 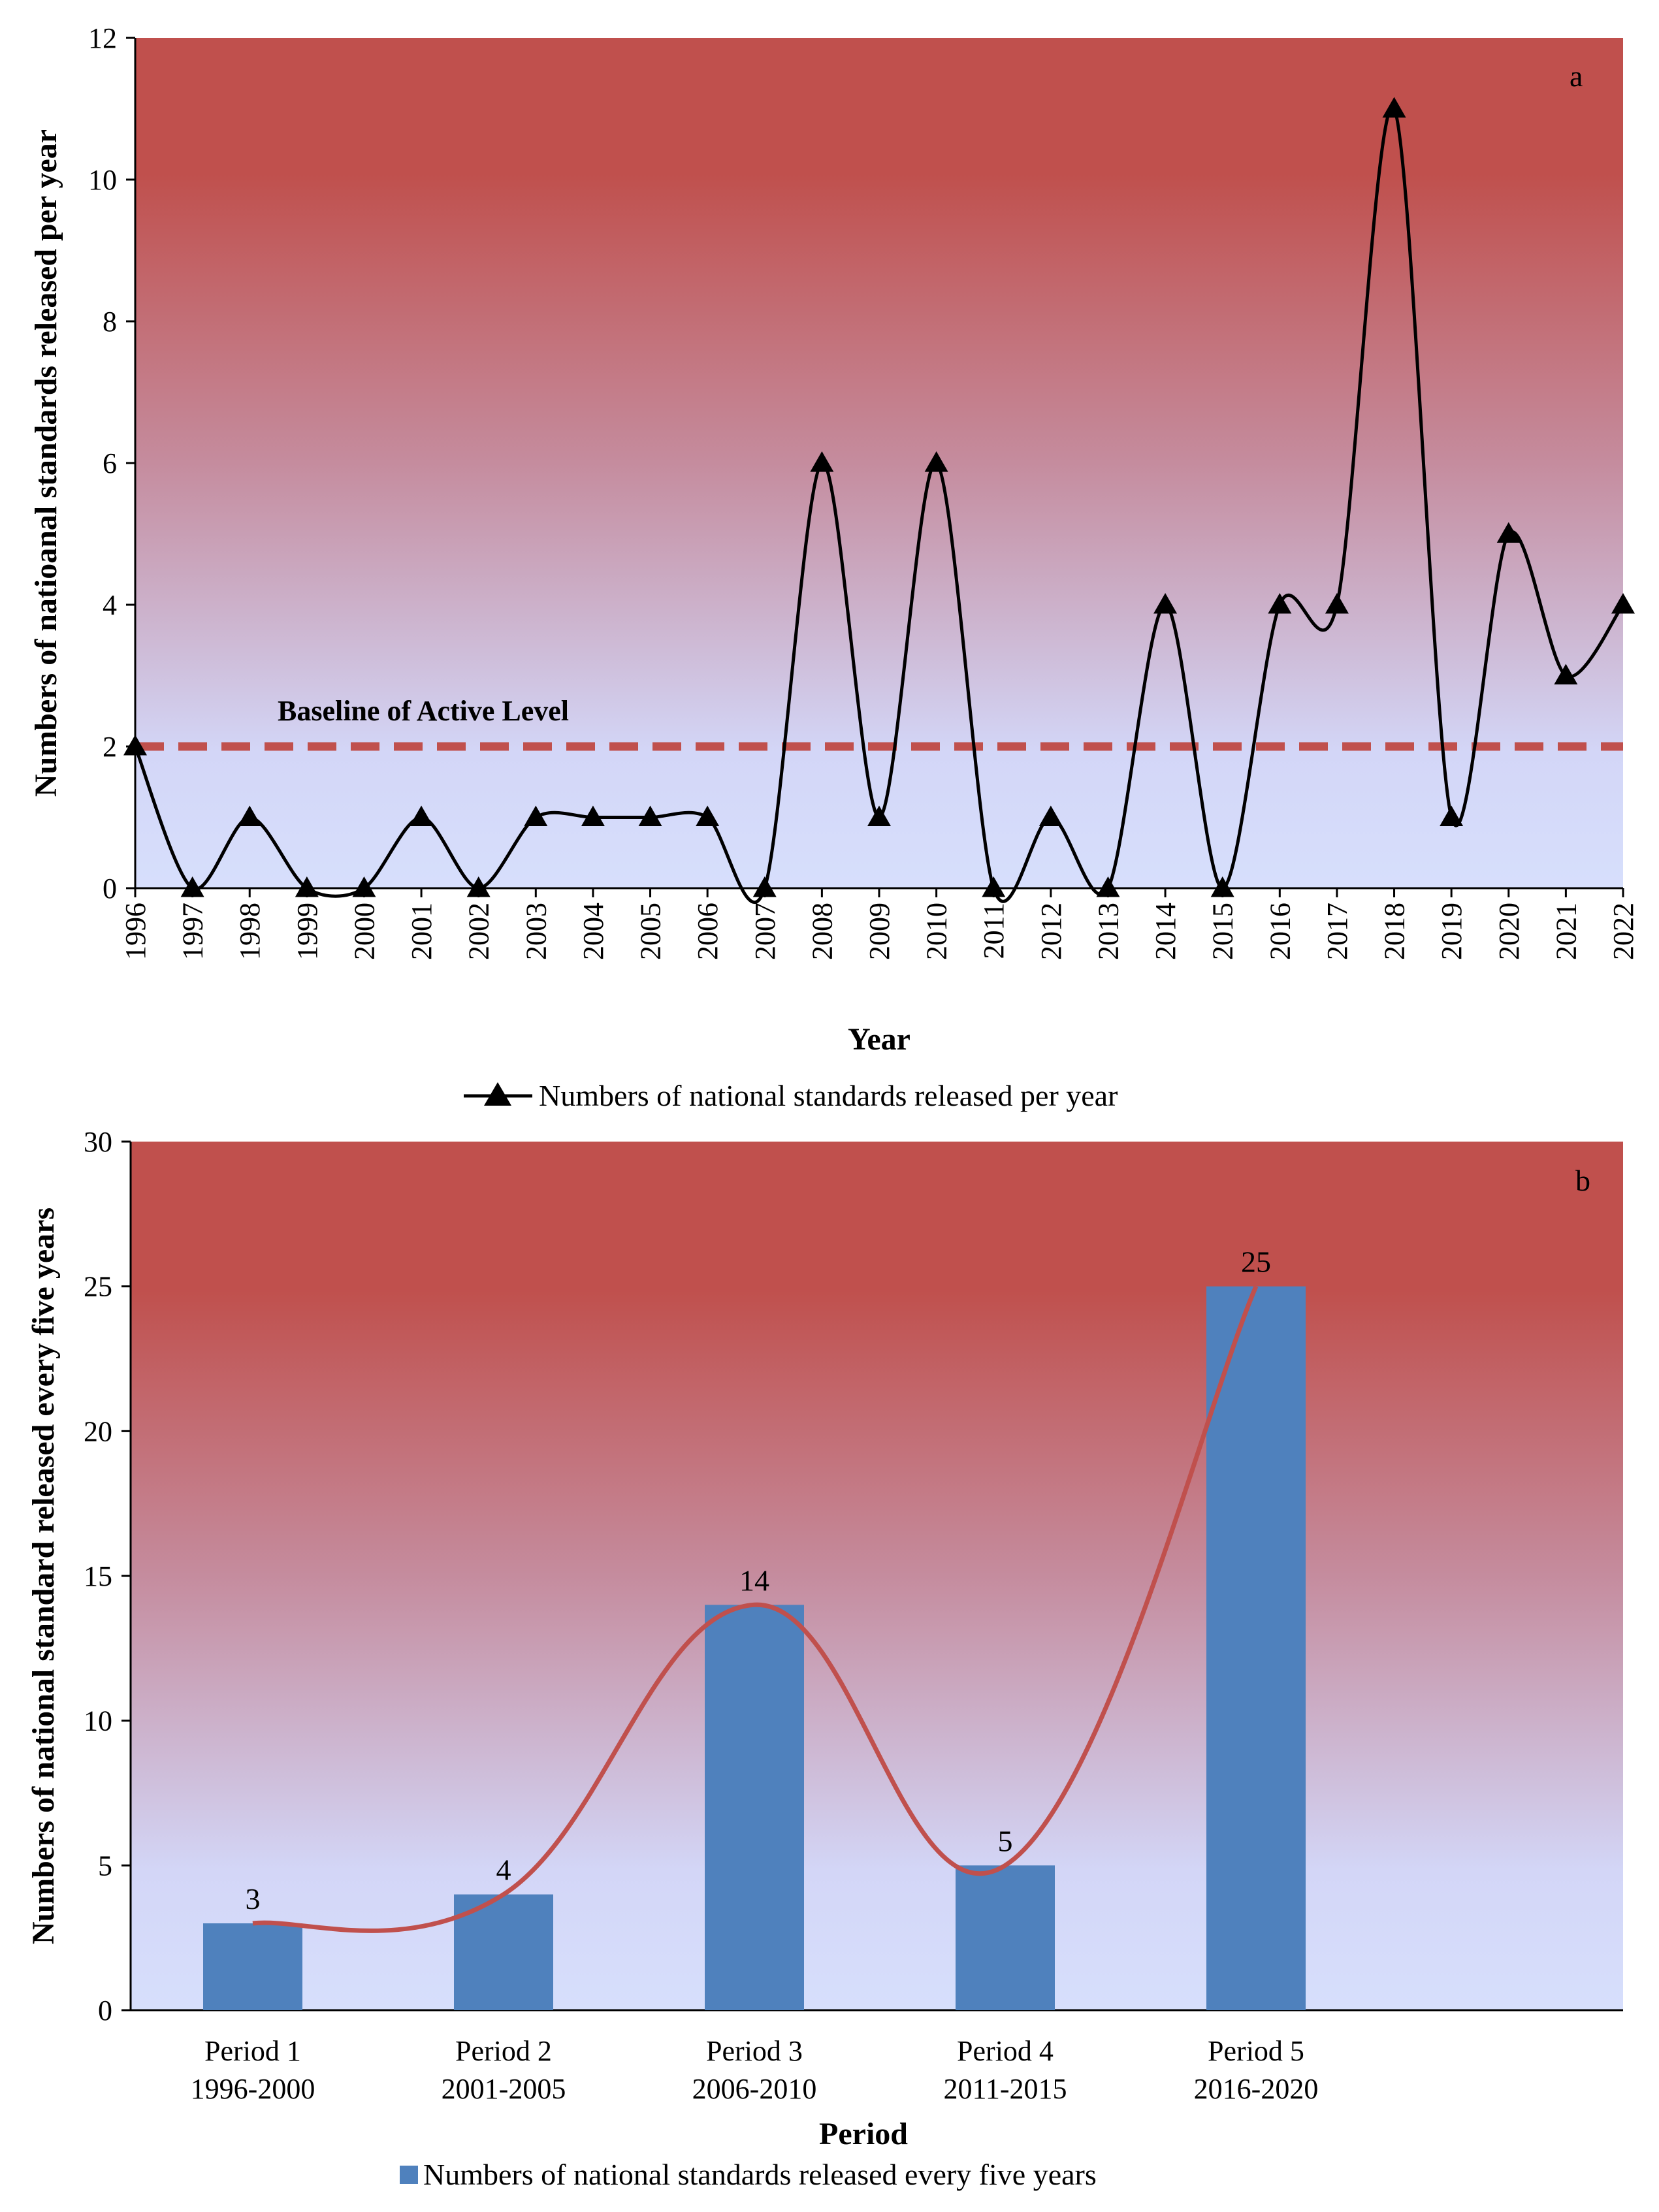 What do you see at coordinates (102, 38) in the screenshot?
I see `y-tick-label: 12` at bounding box center [102, 38].